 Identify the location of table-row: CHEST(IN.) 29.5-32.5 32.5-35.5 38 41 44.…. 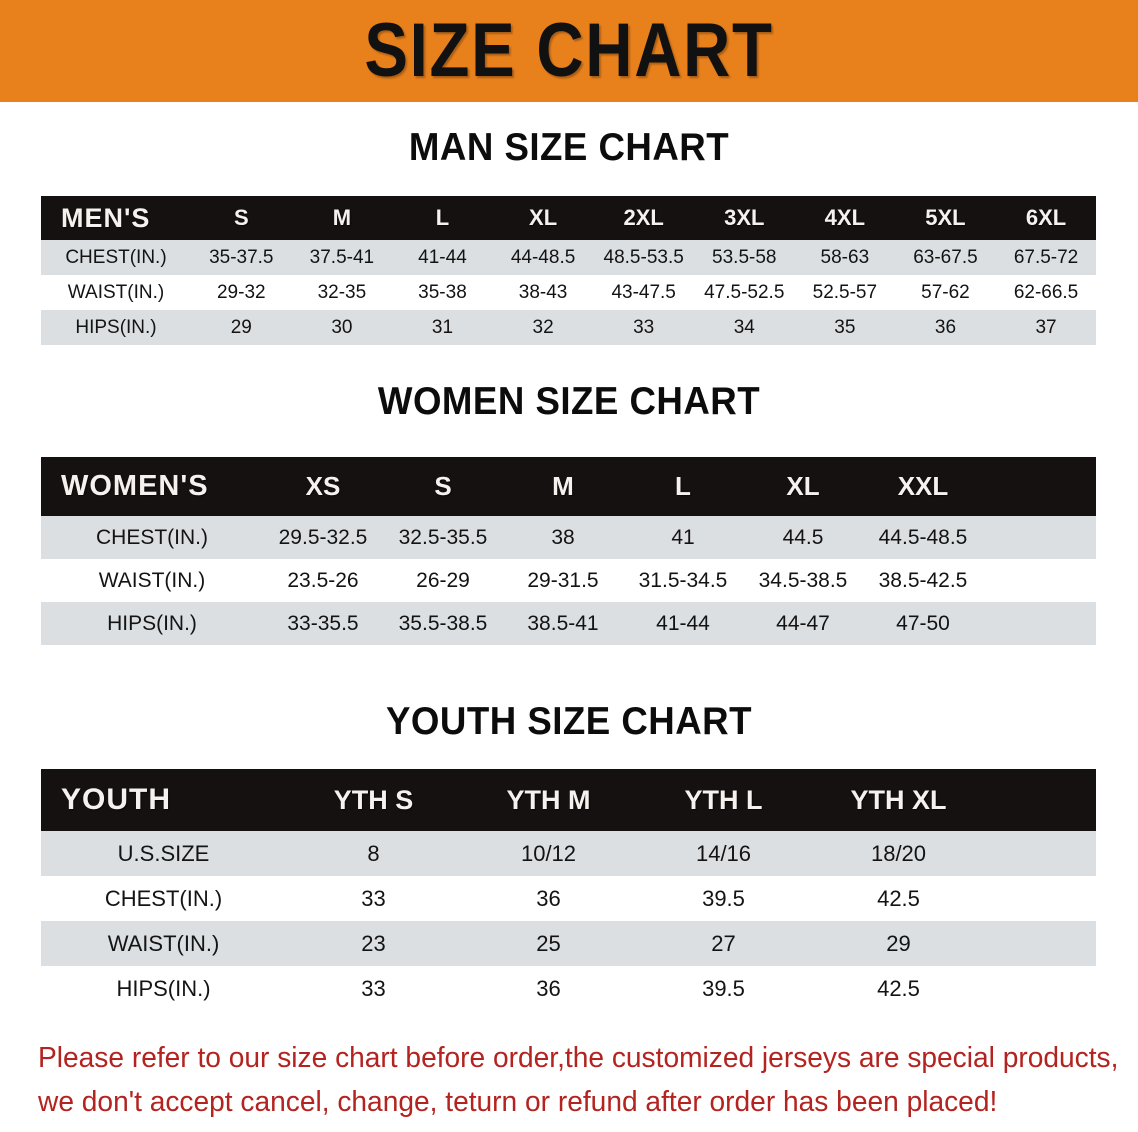
(568, 537).